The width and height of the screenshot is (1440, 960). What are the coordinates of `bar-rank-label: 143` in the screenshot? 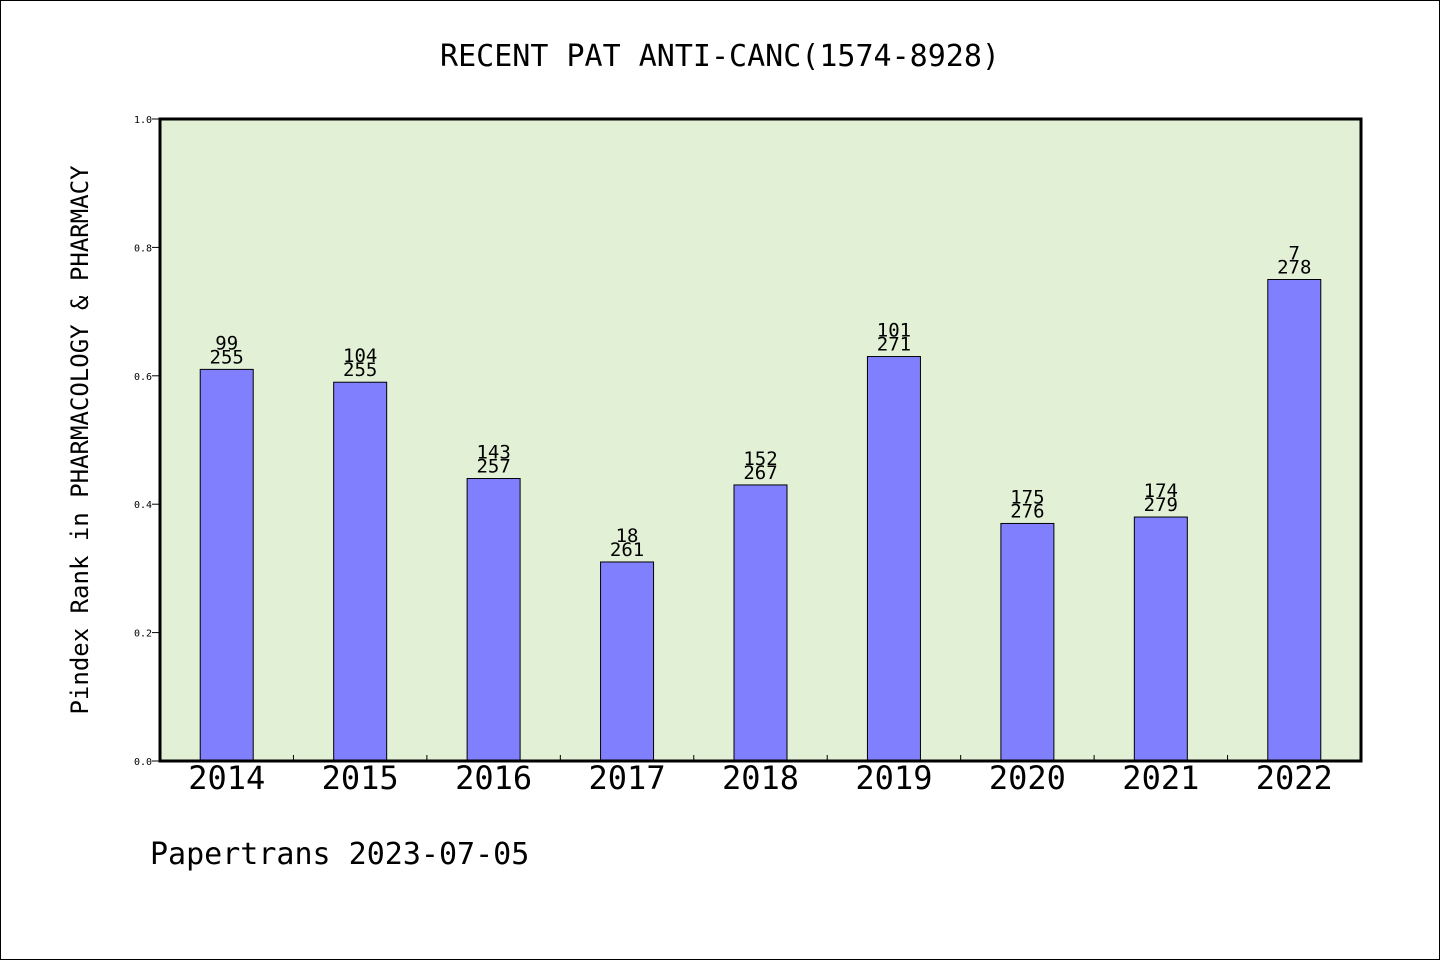 It's located at (493, 453).